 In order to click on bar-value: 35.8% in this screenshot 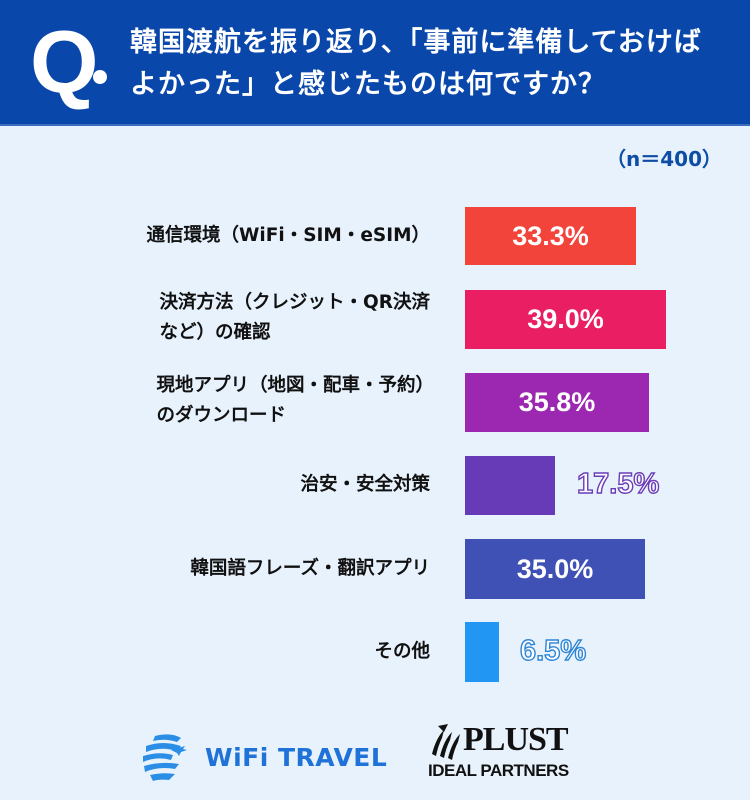, I will do `click(557, 402)`.